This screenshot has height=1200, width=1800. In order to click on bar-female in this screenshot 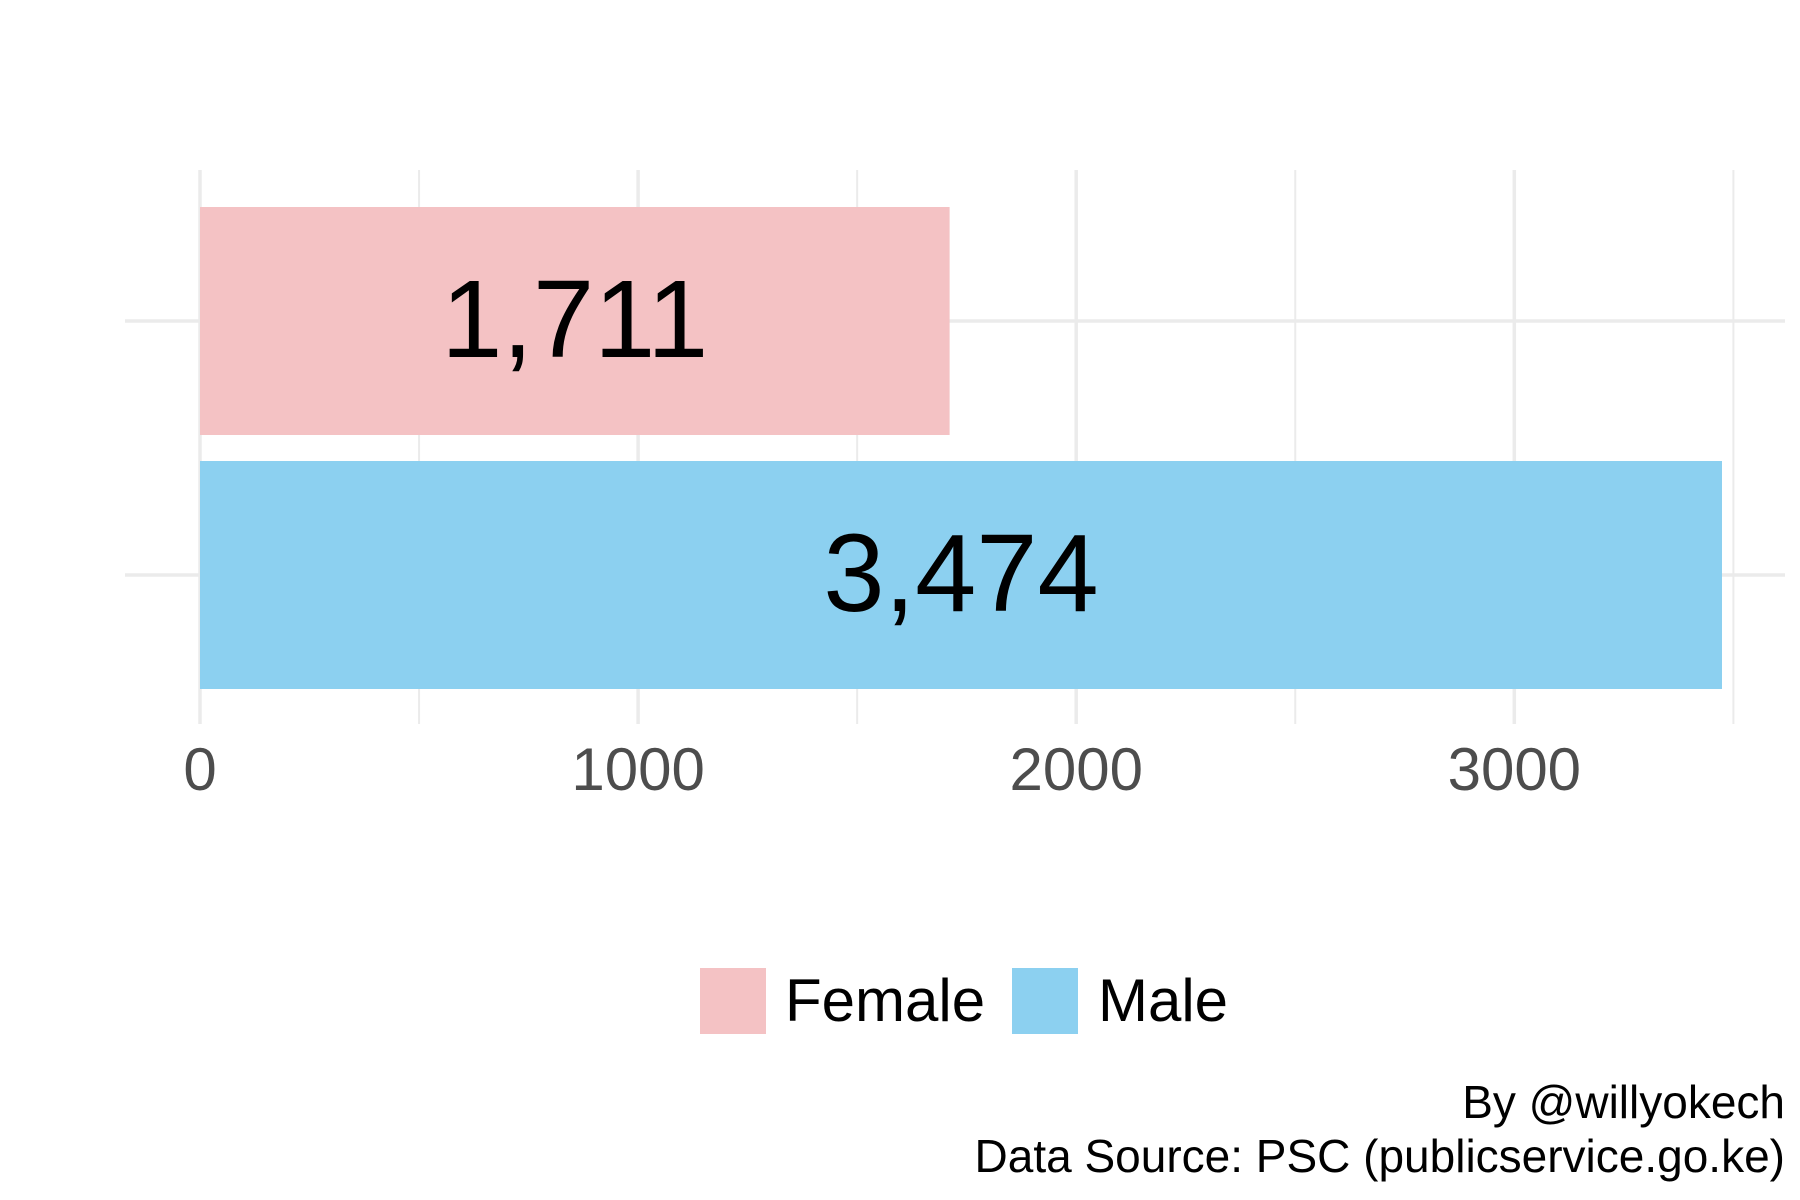, I will do `click(575, 321)`.